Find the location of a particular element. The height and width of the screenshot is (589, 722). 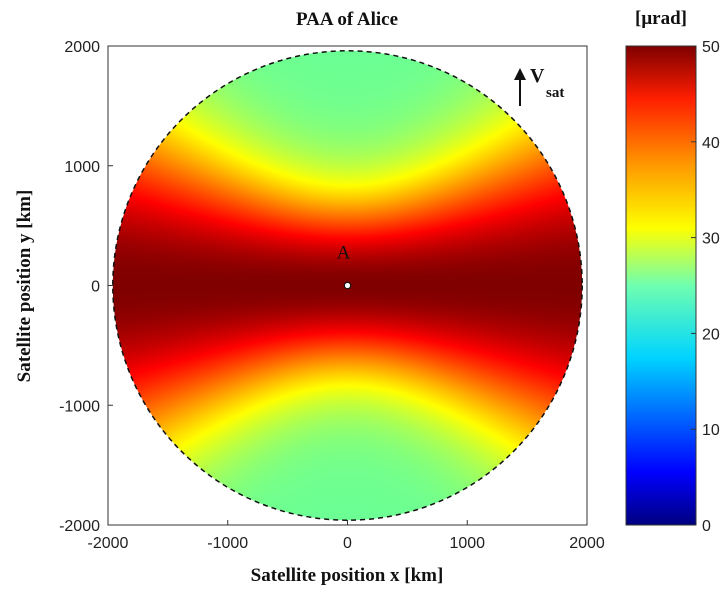

velocity-annotation: V sat is located at coordinates (539, 85).